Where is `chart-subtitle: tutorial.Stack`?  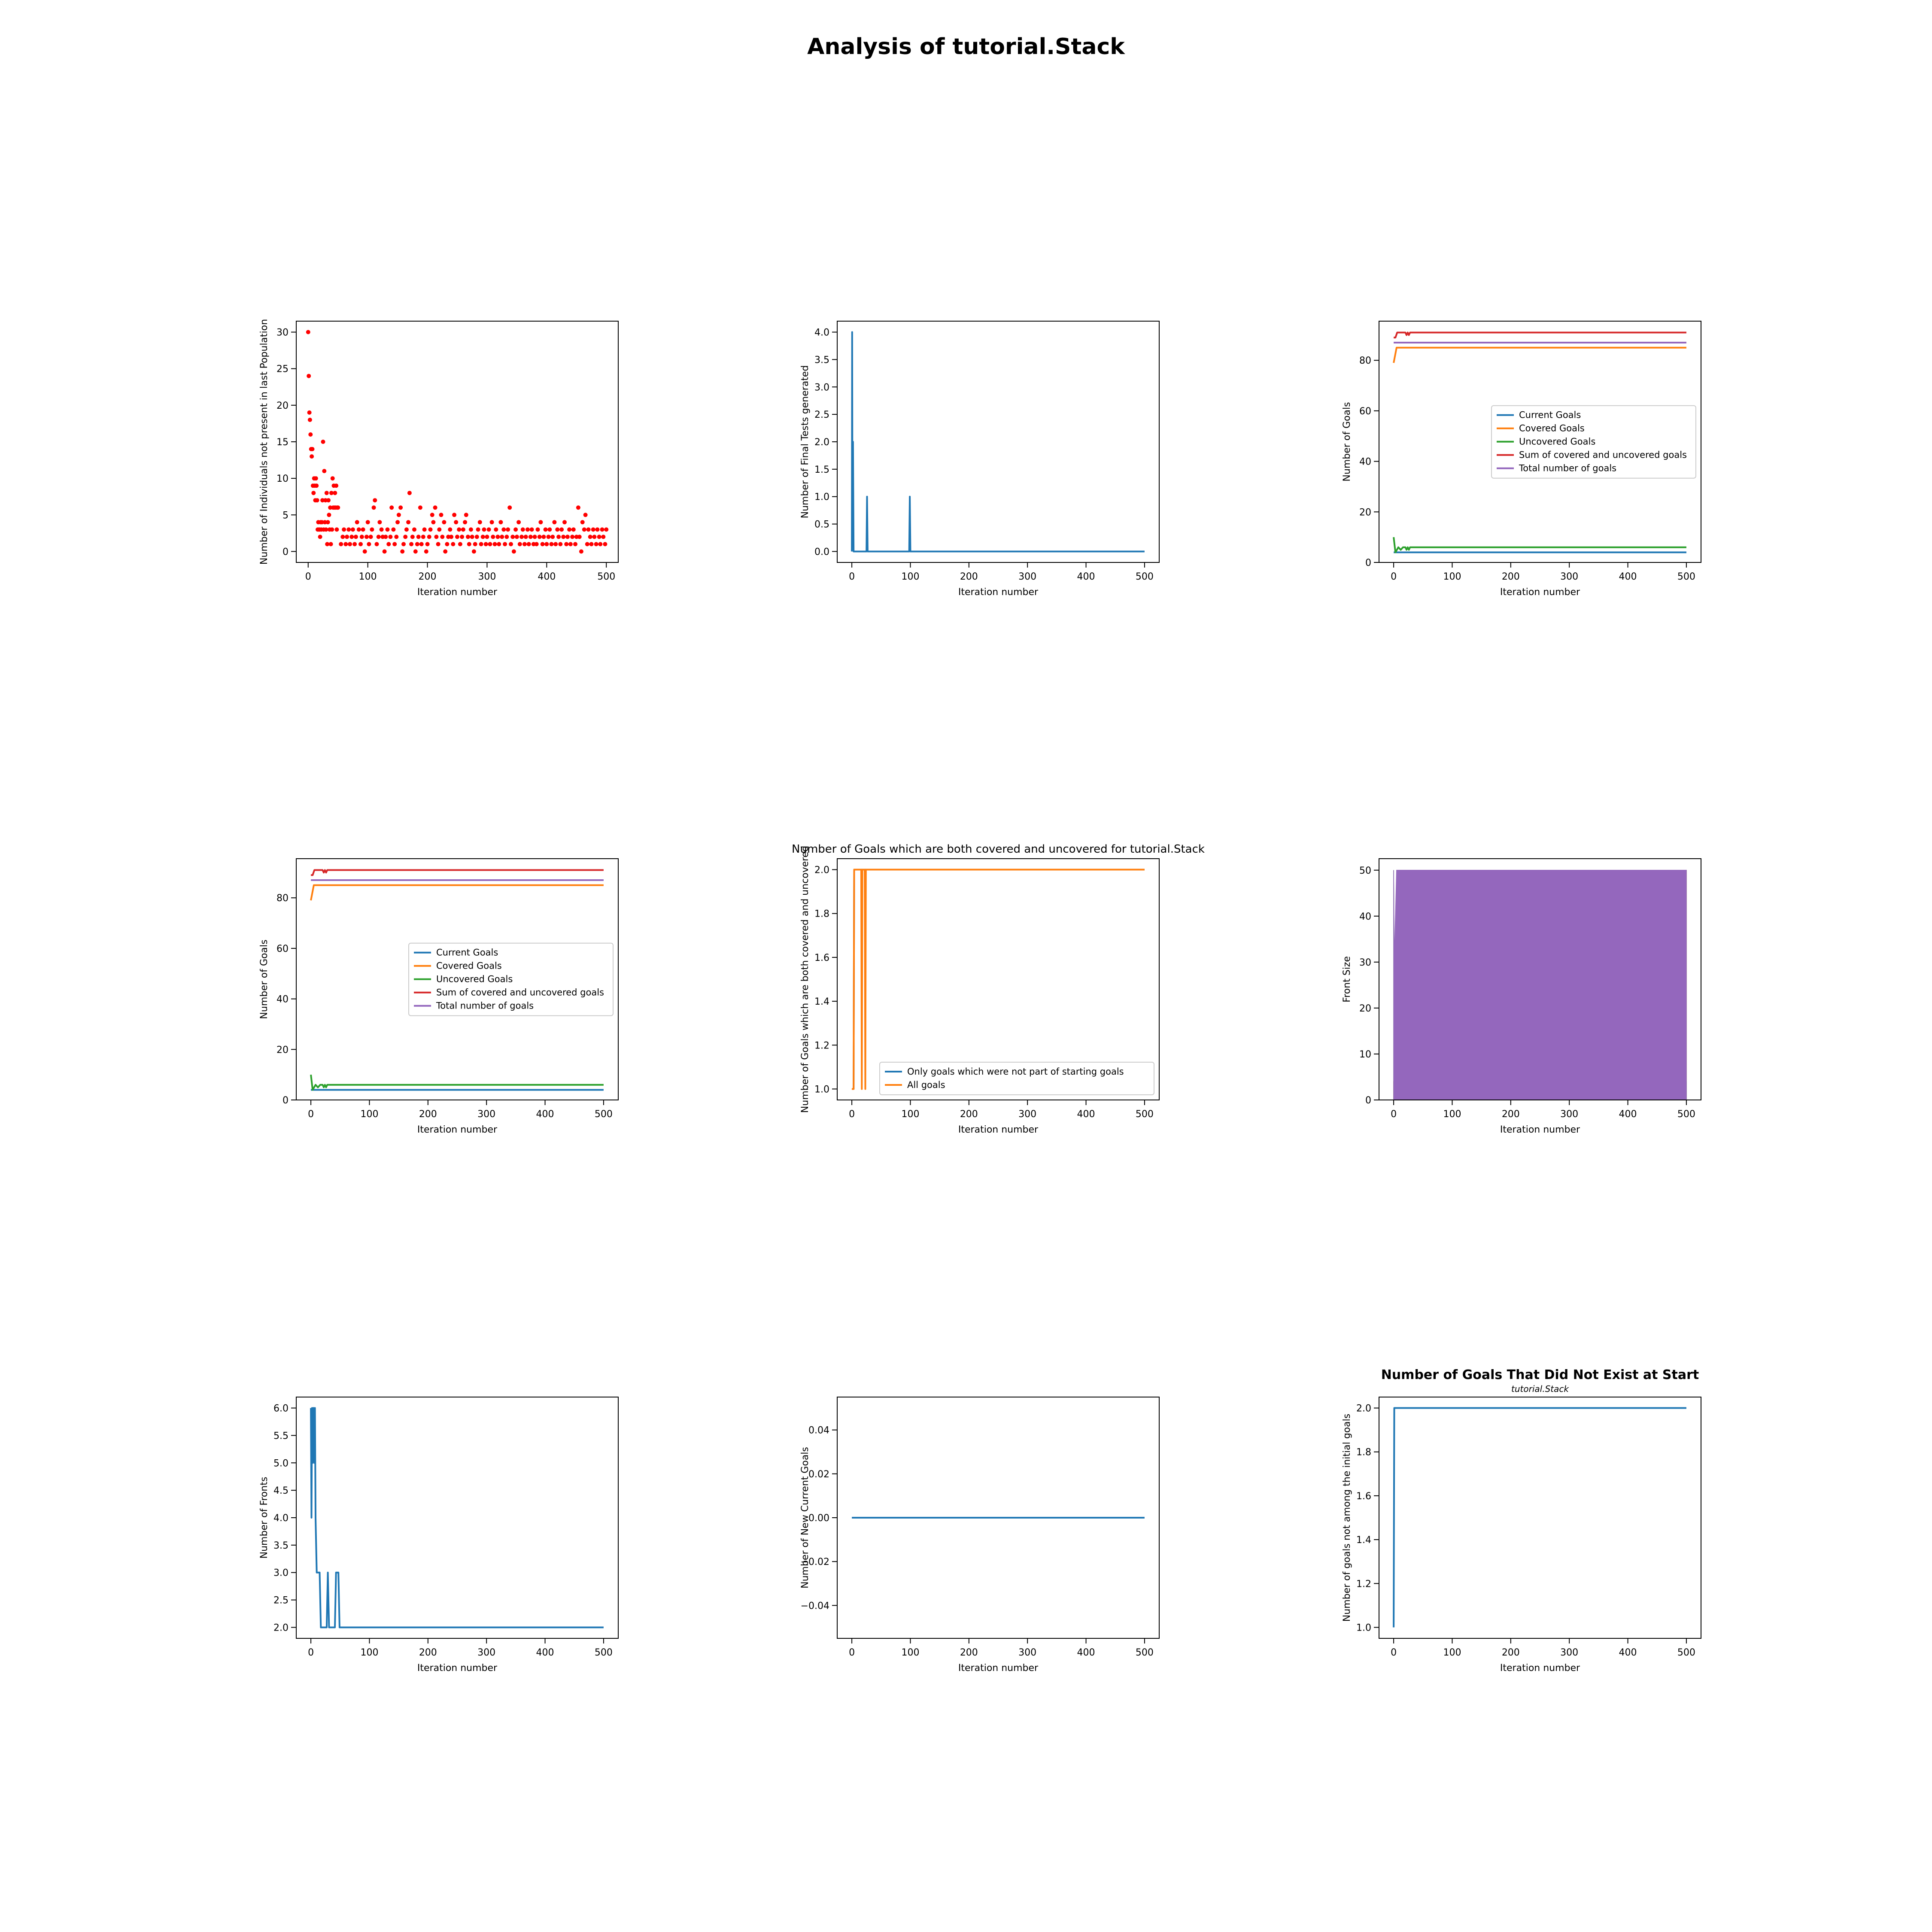
chart-subtitle: tutorial.Stack is located at coordinates (1540, 1389).